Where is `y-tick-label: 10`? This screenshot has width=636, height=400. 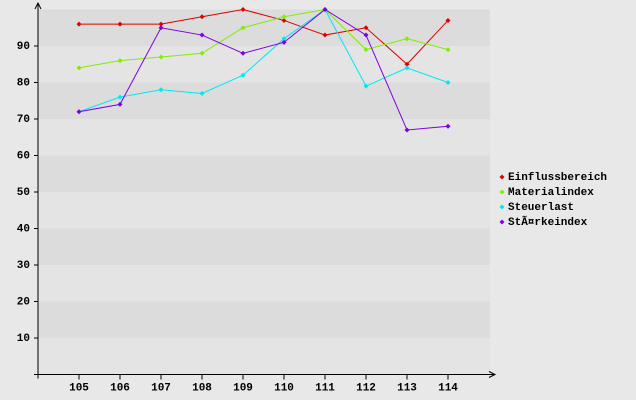 y-tick-label: 10 is located at coordinates (23, 339).